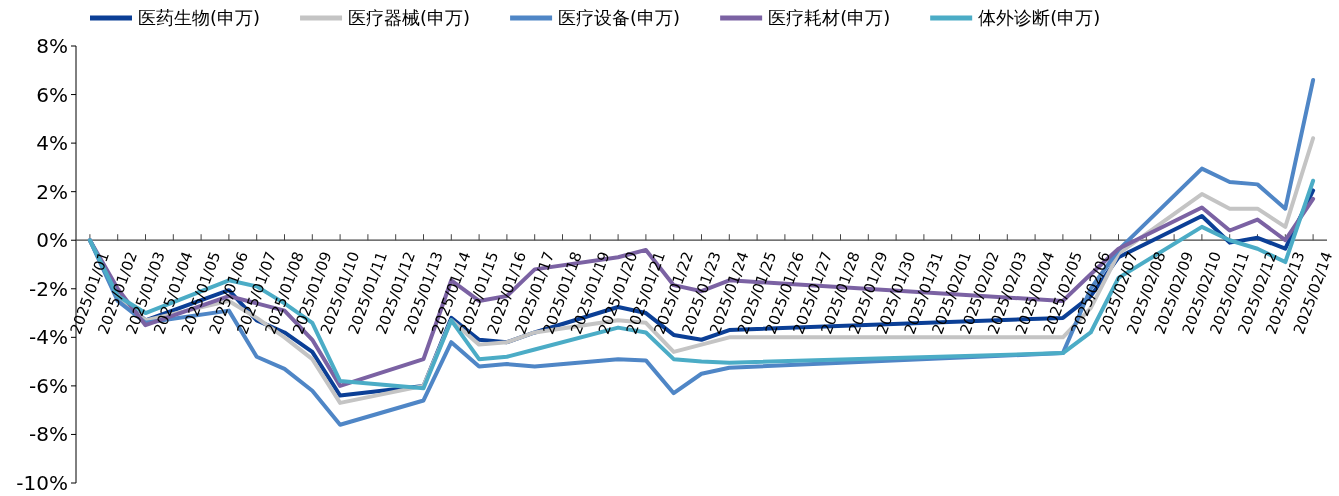 This screenshot has height=496, width=1339. What do you see at coordinates (48, 337) in the screenshot?
I see `ytick: -4%` at bounding box center [48, 337].